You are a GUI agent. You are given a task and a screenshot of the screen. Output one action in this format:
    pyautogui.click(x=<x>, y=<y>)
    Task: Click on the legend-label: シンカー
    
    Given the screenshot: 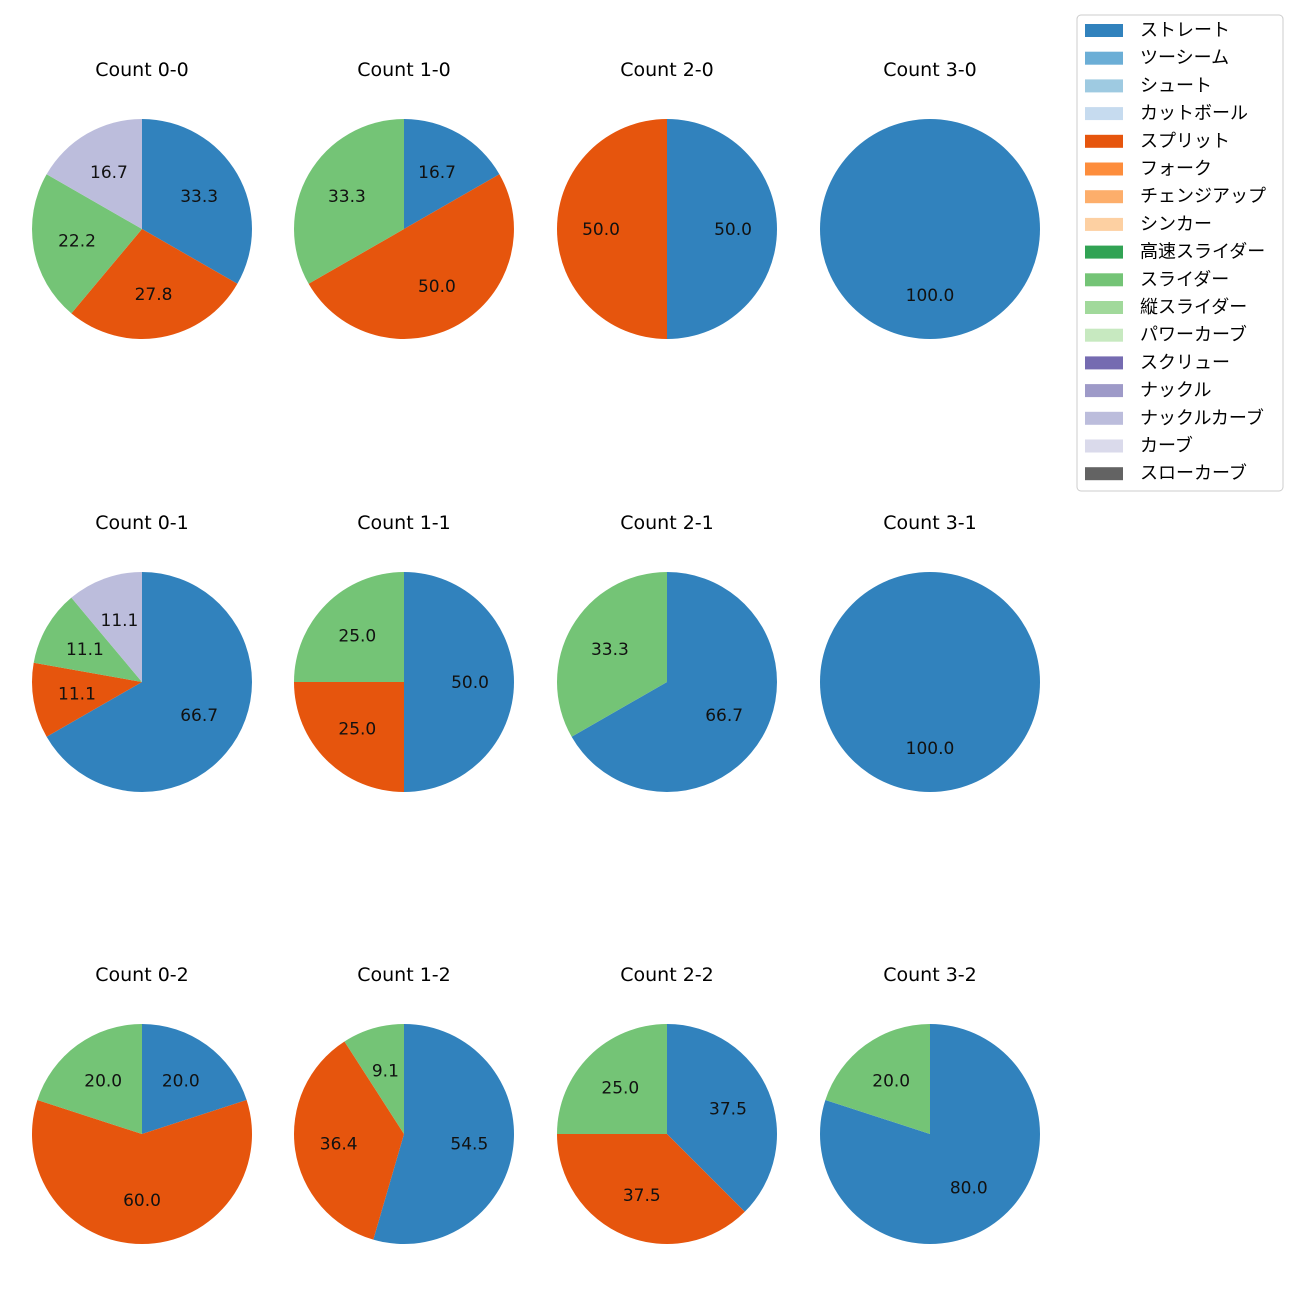 What is the action you would take?
    pyautogui.click(x=1176, y=224)
    